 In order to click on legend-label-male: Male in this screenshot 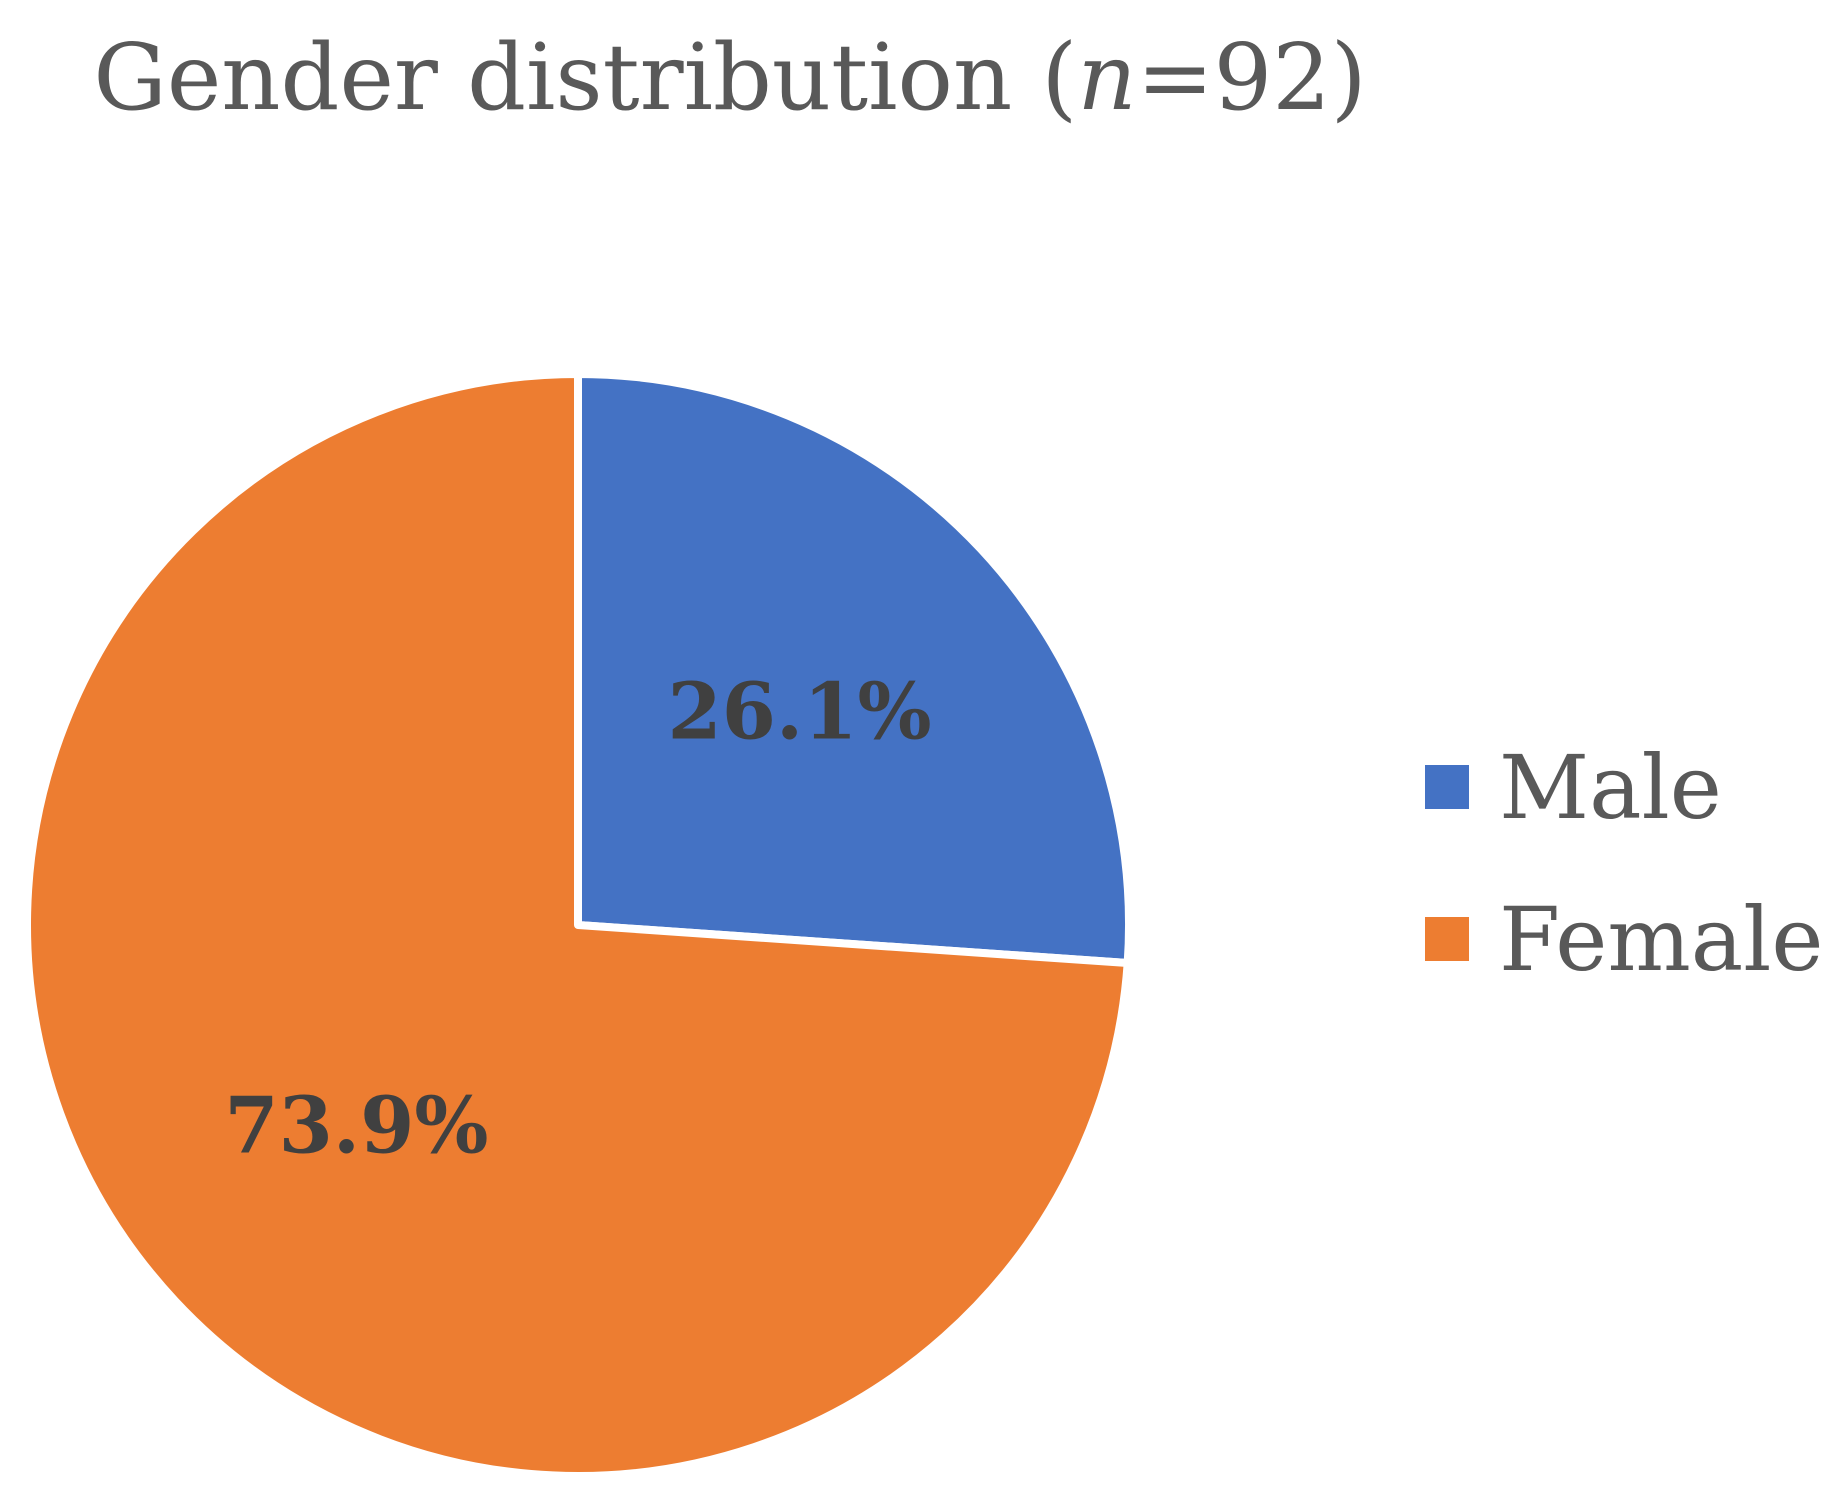, I will do `click(1610, 787)`.